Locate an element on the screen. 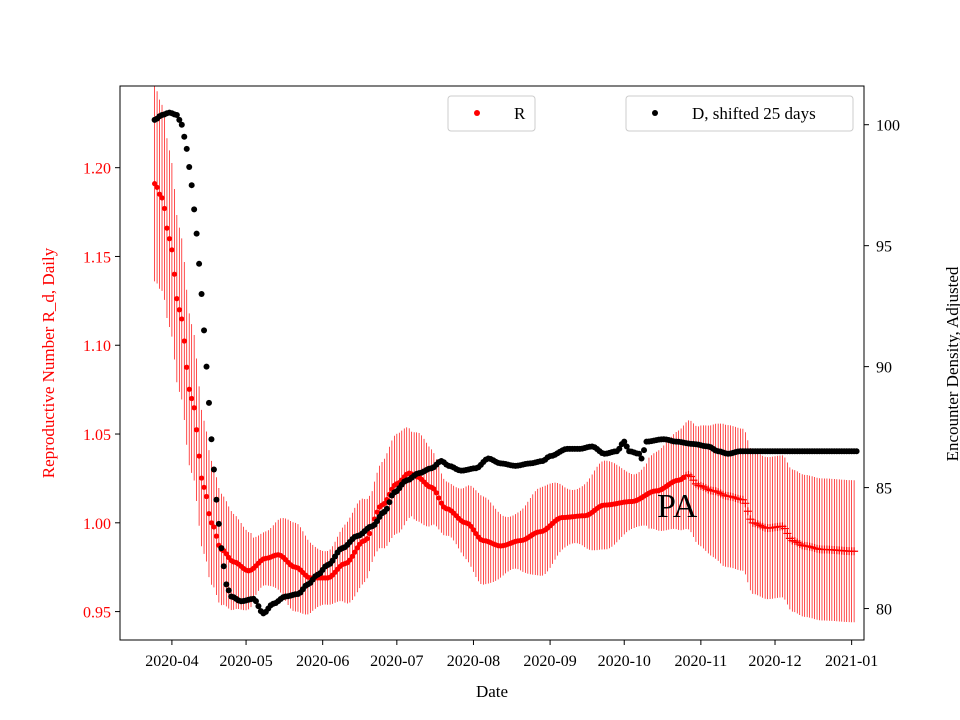 The height and width of the screenshot is (720, 960). y-right-tick-label: 90 is located at coordinates (884, 368).